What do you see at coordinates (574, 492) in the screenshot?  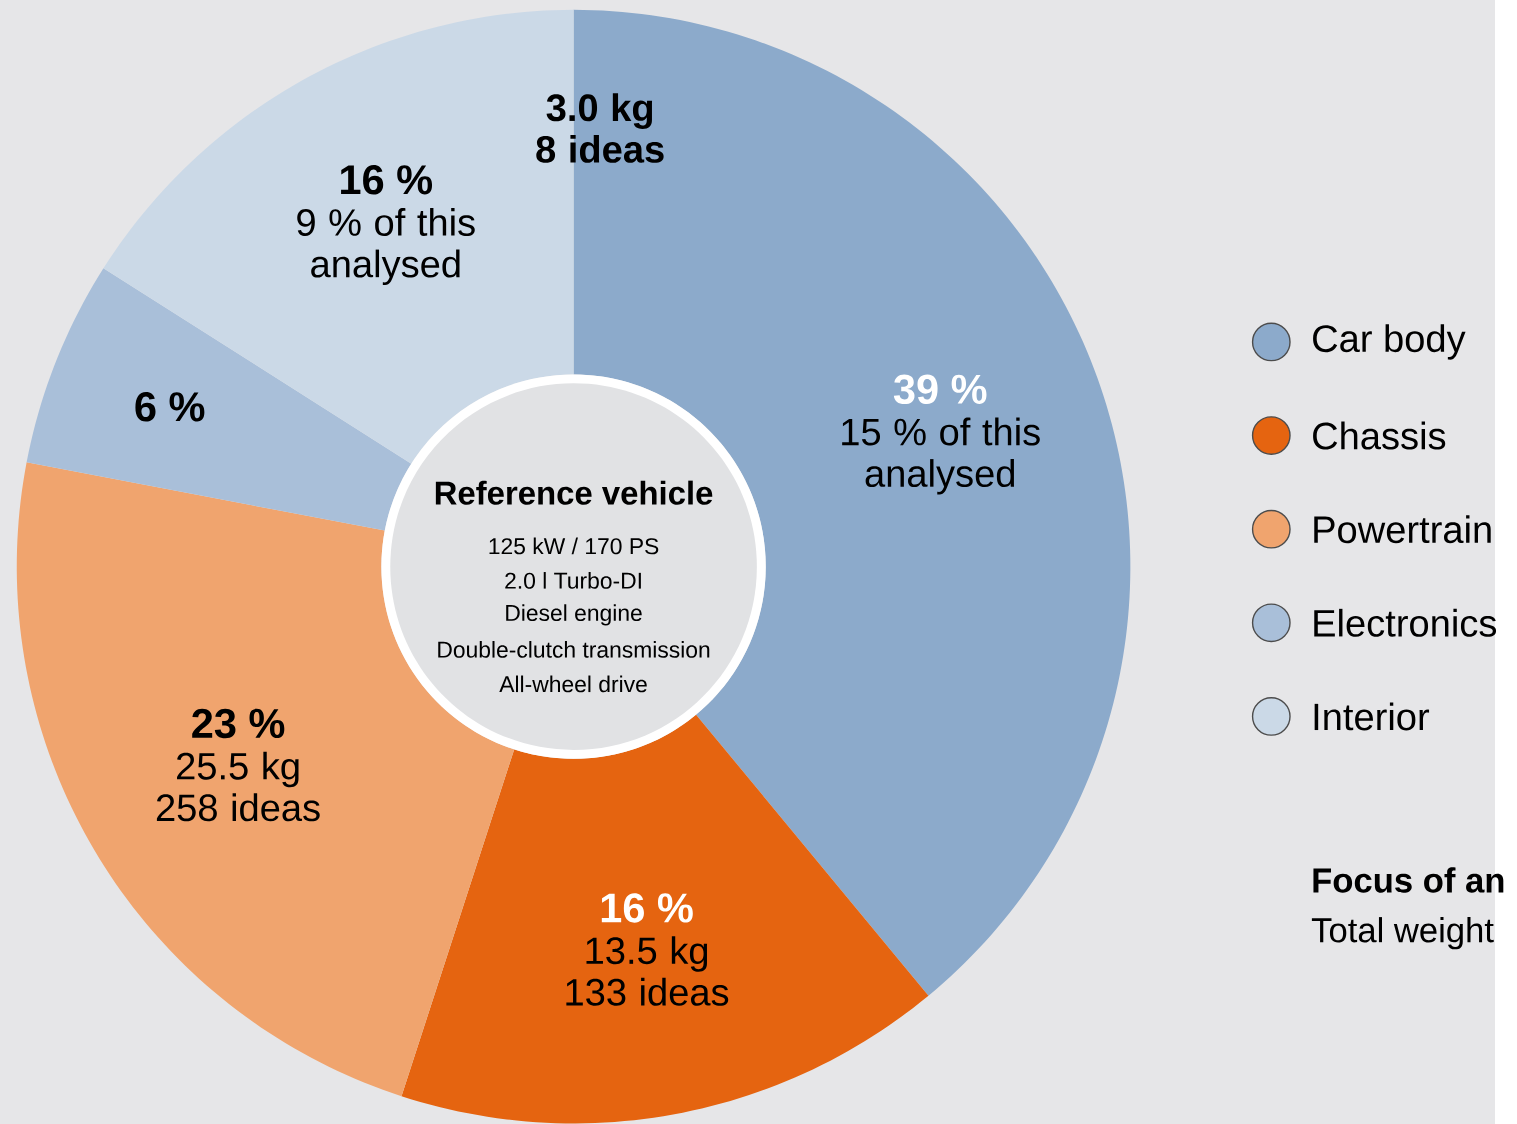 I see `text: Reference vehicle` at bounding box center [574, 492].